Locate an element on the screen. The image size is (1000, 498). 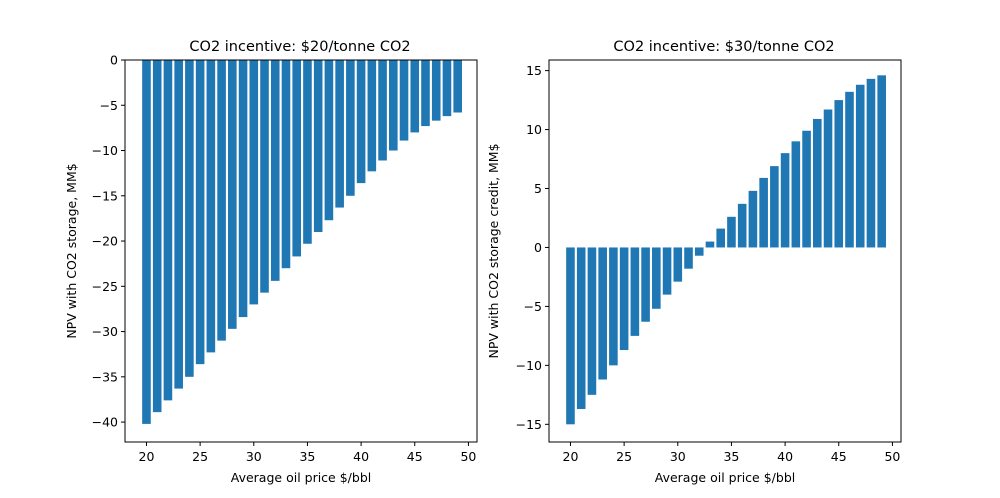
chart-left-xticks: 20 25 30 35 40 45 50 is located at coordinates (307, 453).